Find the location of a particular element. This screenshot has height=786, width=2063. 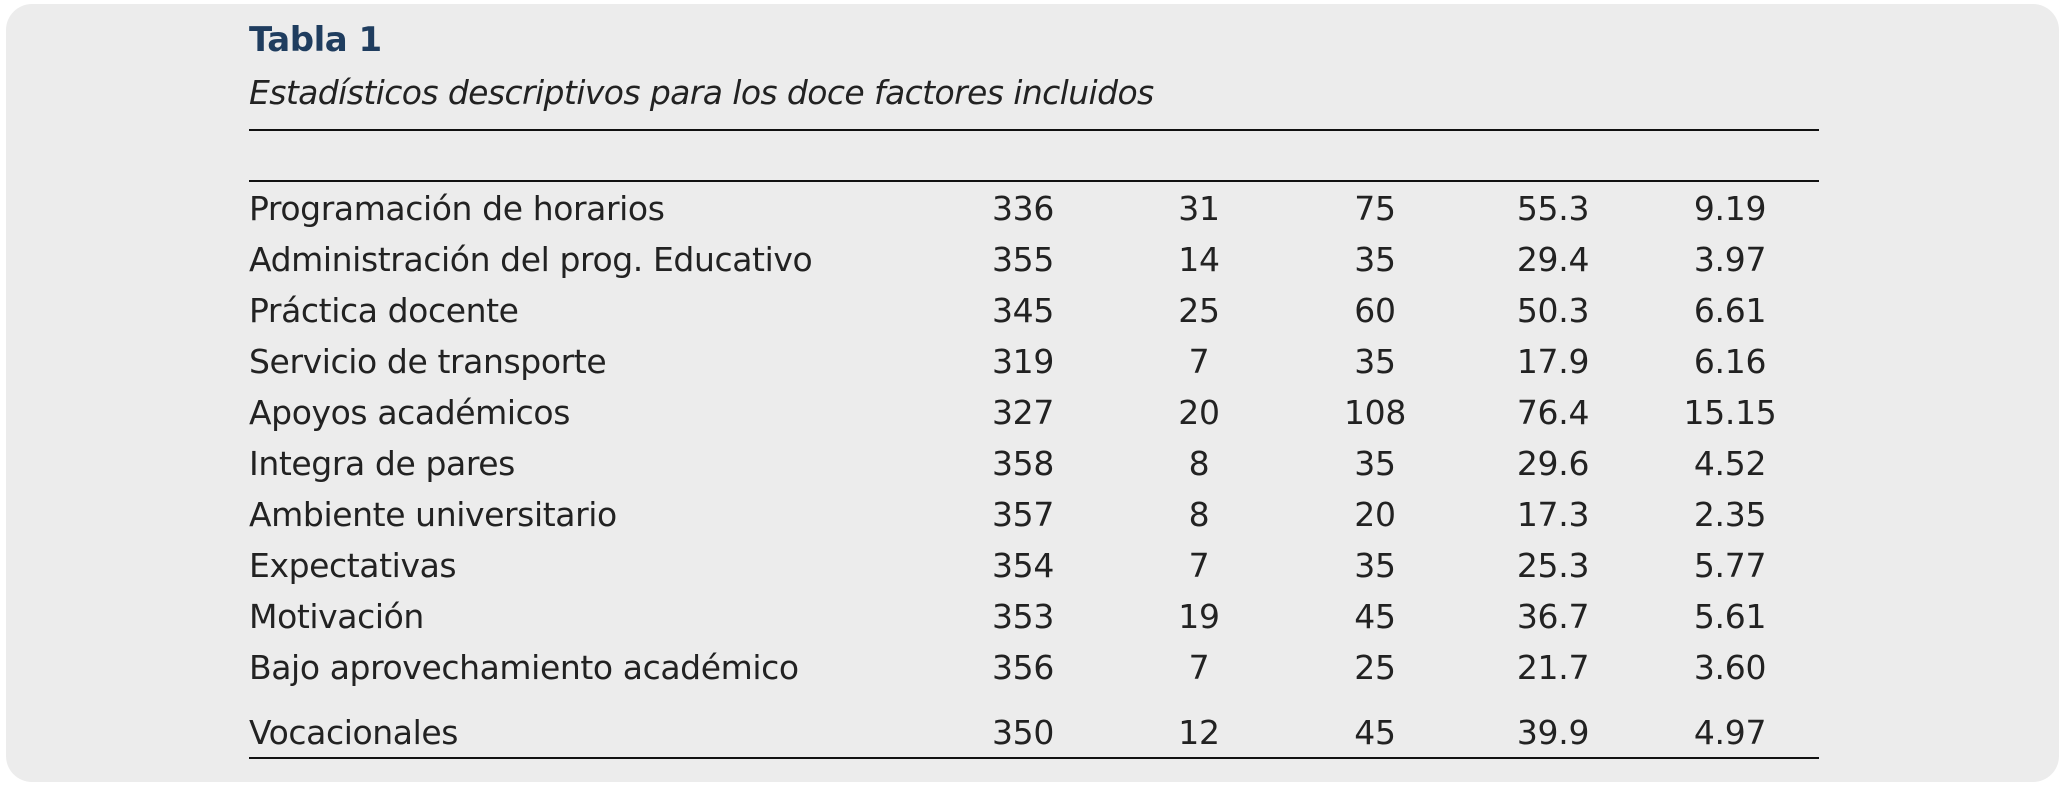

cell-value: 355 is located at coordinates (1023, 259).